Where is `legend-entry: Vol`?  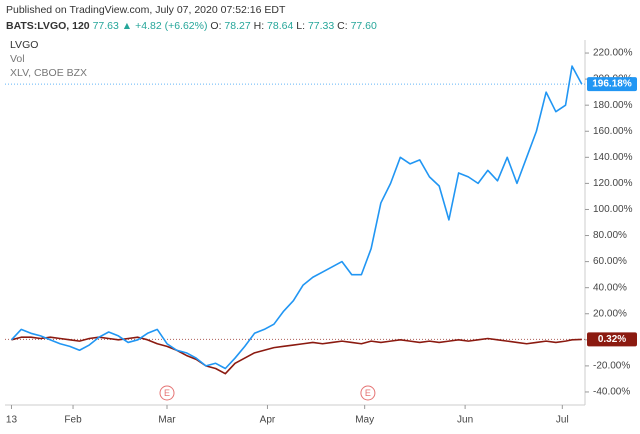 legend-entry: Vol is located at coordinates (17, 59).